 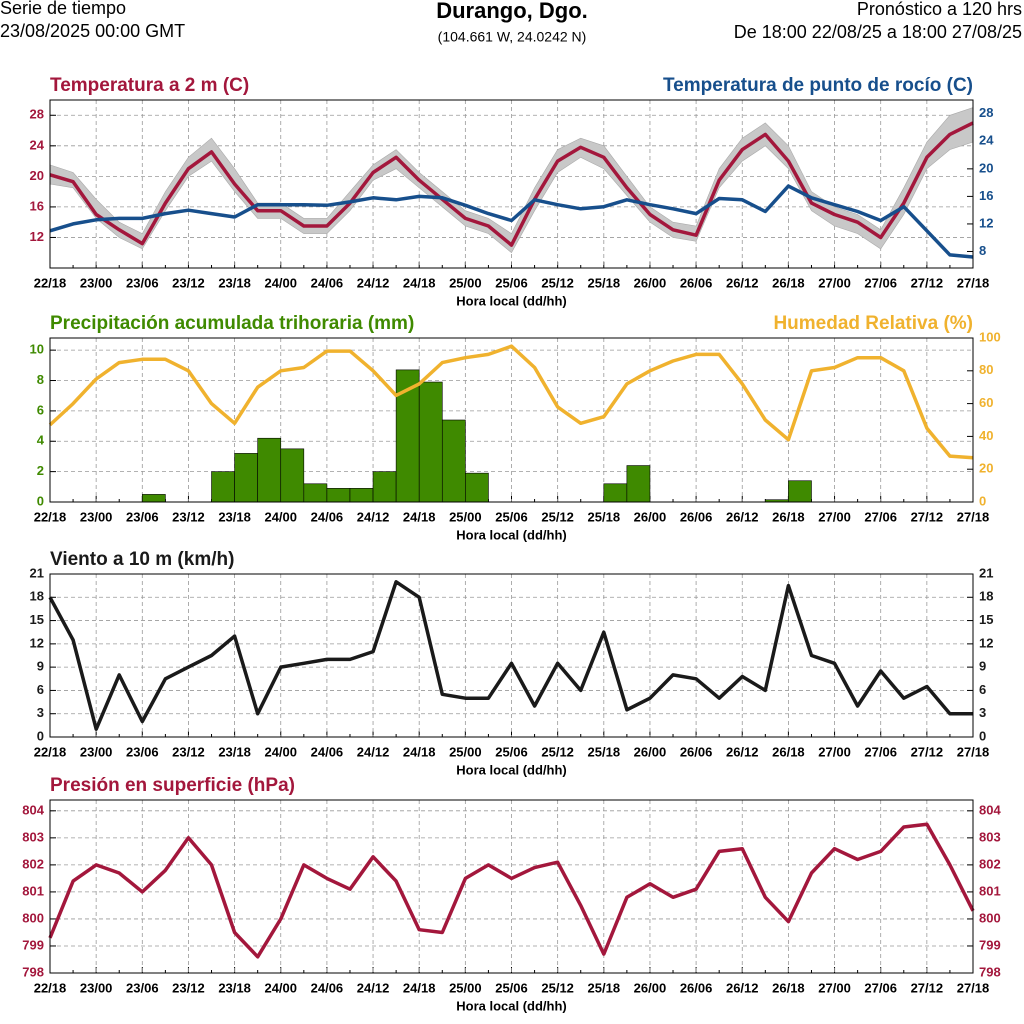 I want to click on y2-tick-label: 24, so click(x=986, y=140).